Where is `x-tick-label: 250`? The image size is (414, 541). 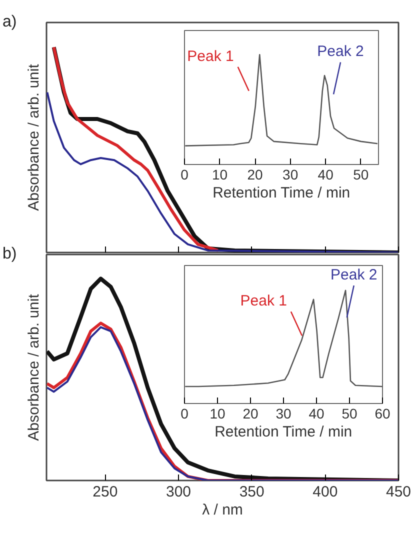 x-tick-label: 250 is located at coordinates (105, 492).